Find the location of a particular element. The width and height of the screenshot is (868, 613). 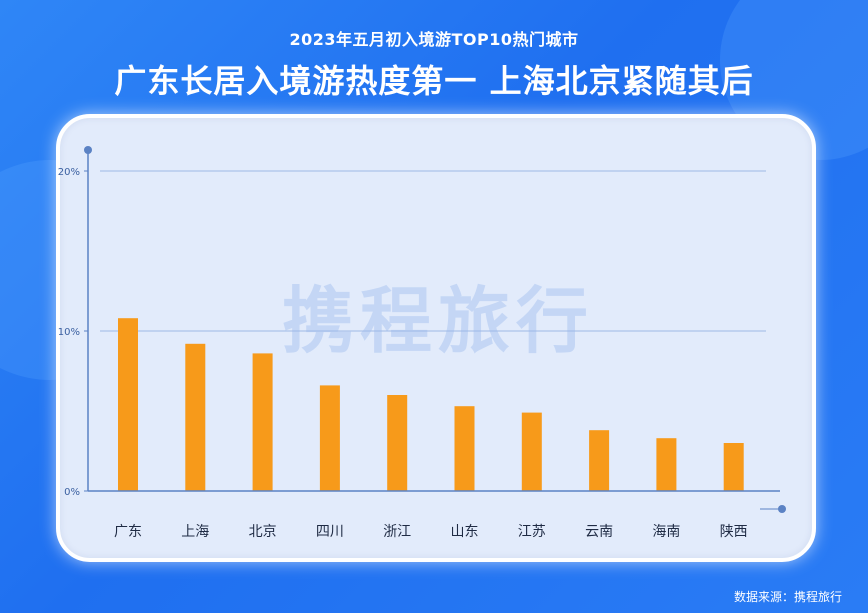

chart-title: 广东长居入境游热度第一 上海北京紧随其后 is located at coordinates (434, 81).